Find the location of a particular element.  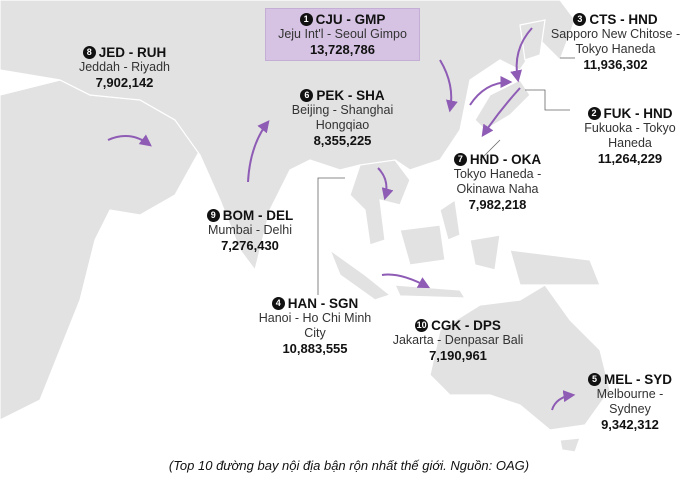

rank-badge: 10 is located at coordinates (422, 325).